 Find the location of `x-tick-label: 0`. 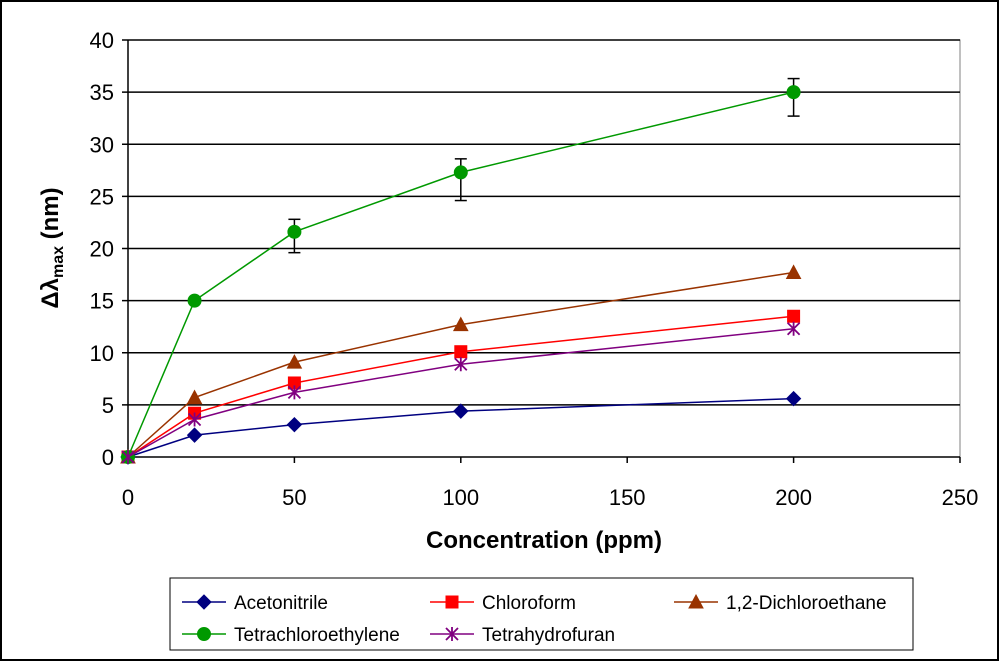

x-tick-label: 0 is located at coordinates (128, 497).